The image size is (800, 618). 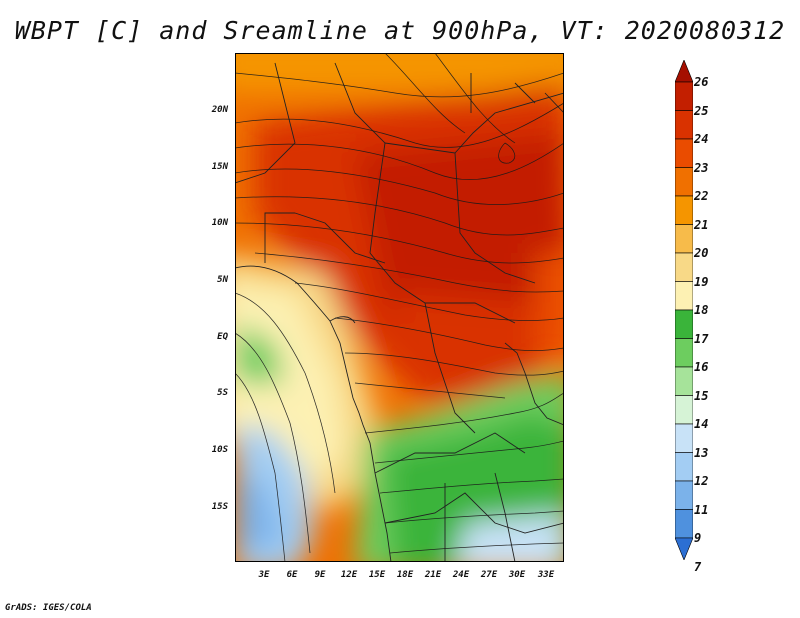 I want to click on lat-label: 10S, so click(x=219, y=450).